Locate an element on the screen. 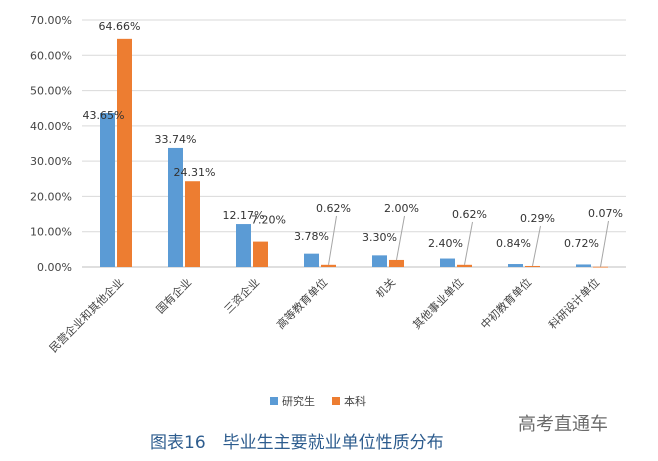  data-label-undergraduate: 64.66% is located at coordinates (120, 26).